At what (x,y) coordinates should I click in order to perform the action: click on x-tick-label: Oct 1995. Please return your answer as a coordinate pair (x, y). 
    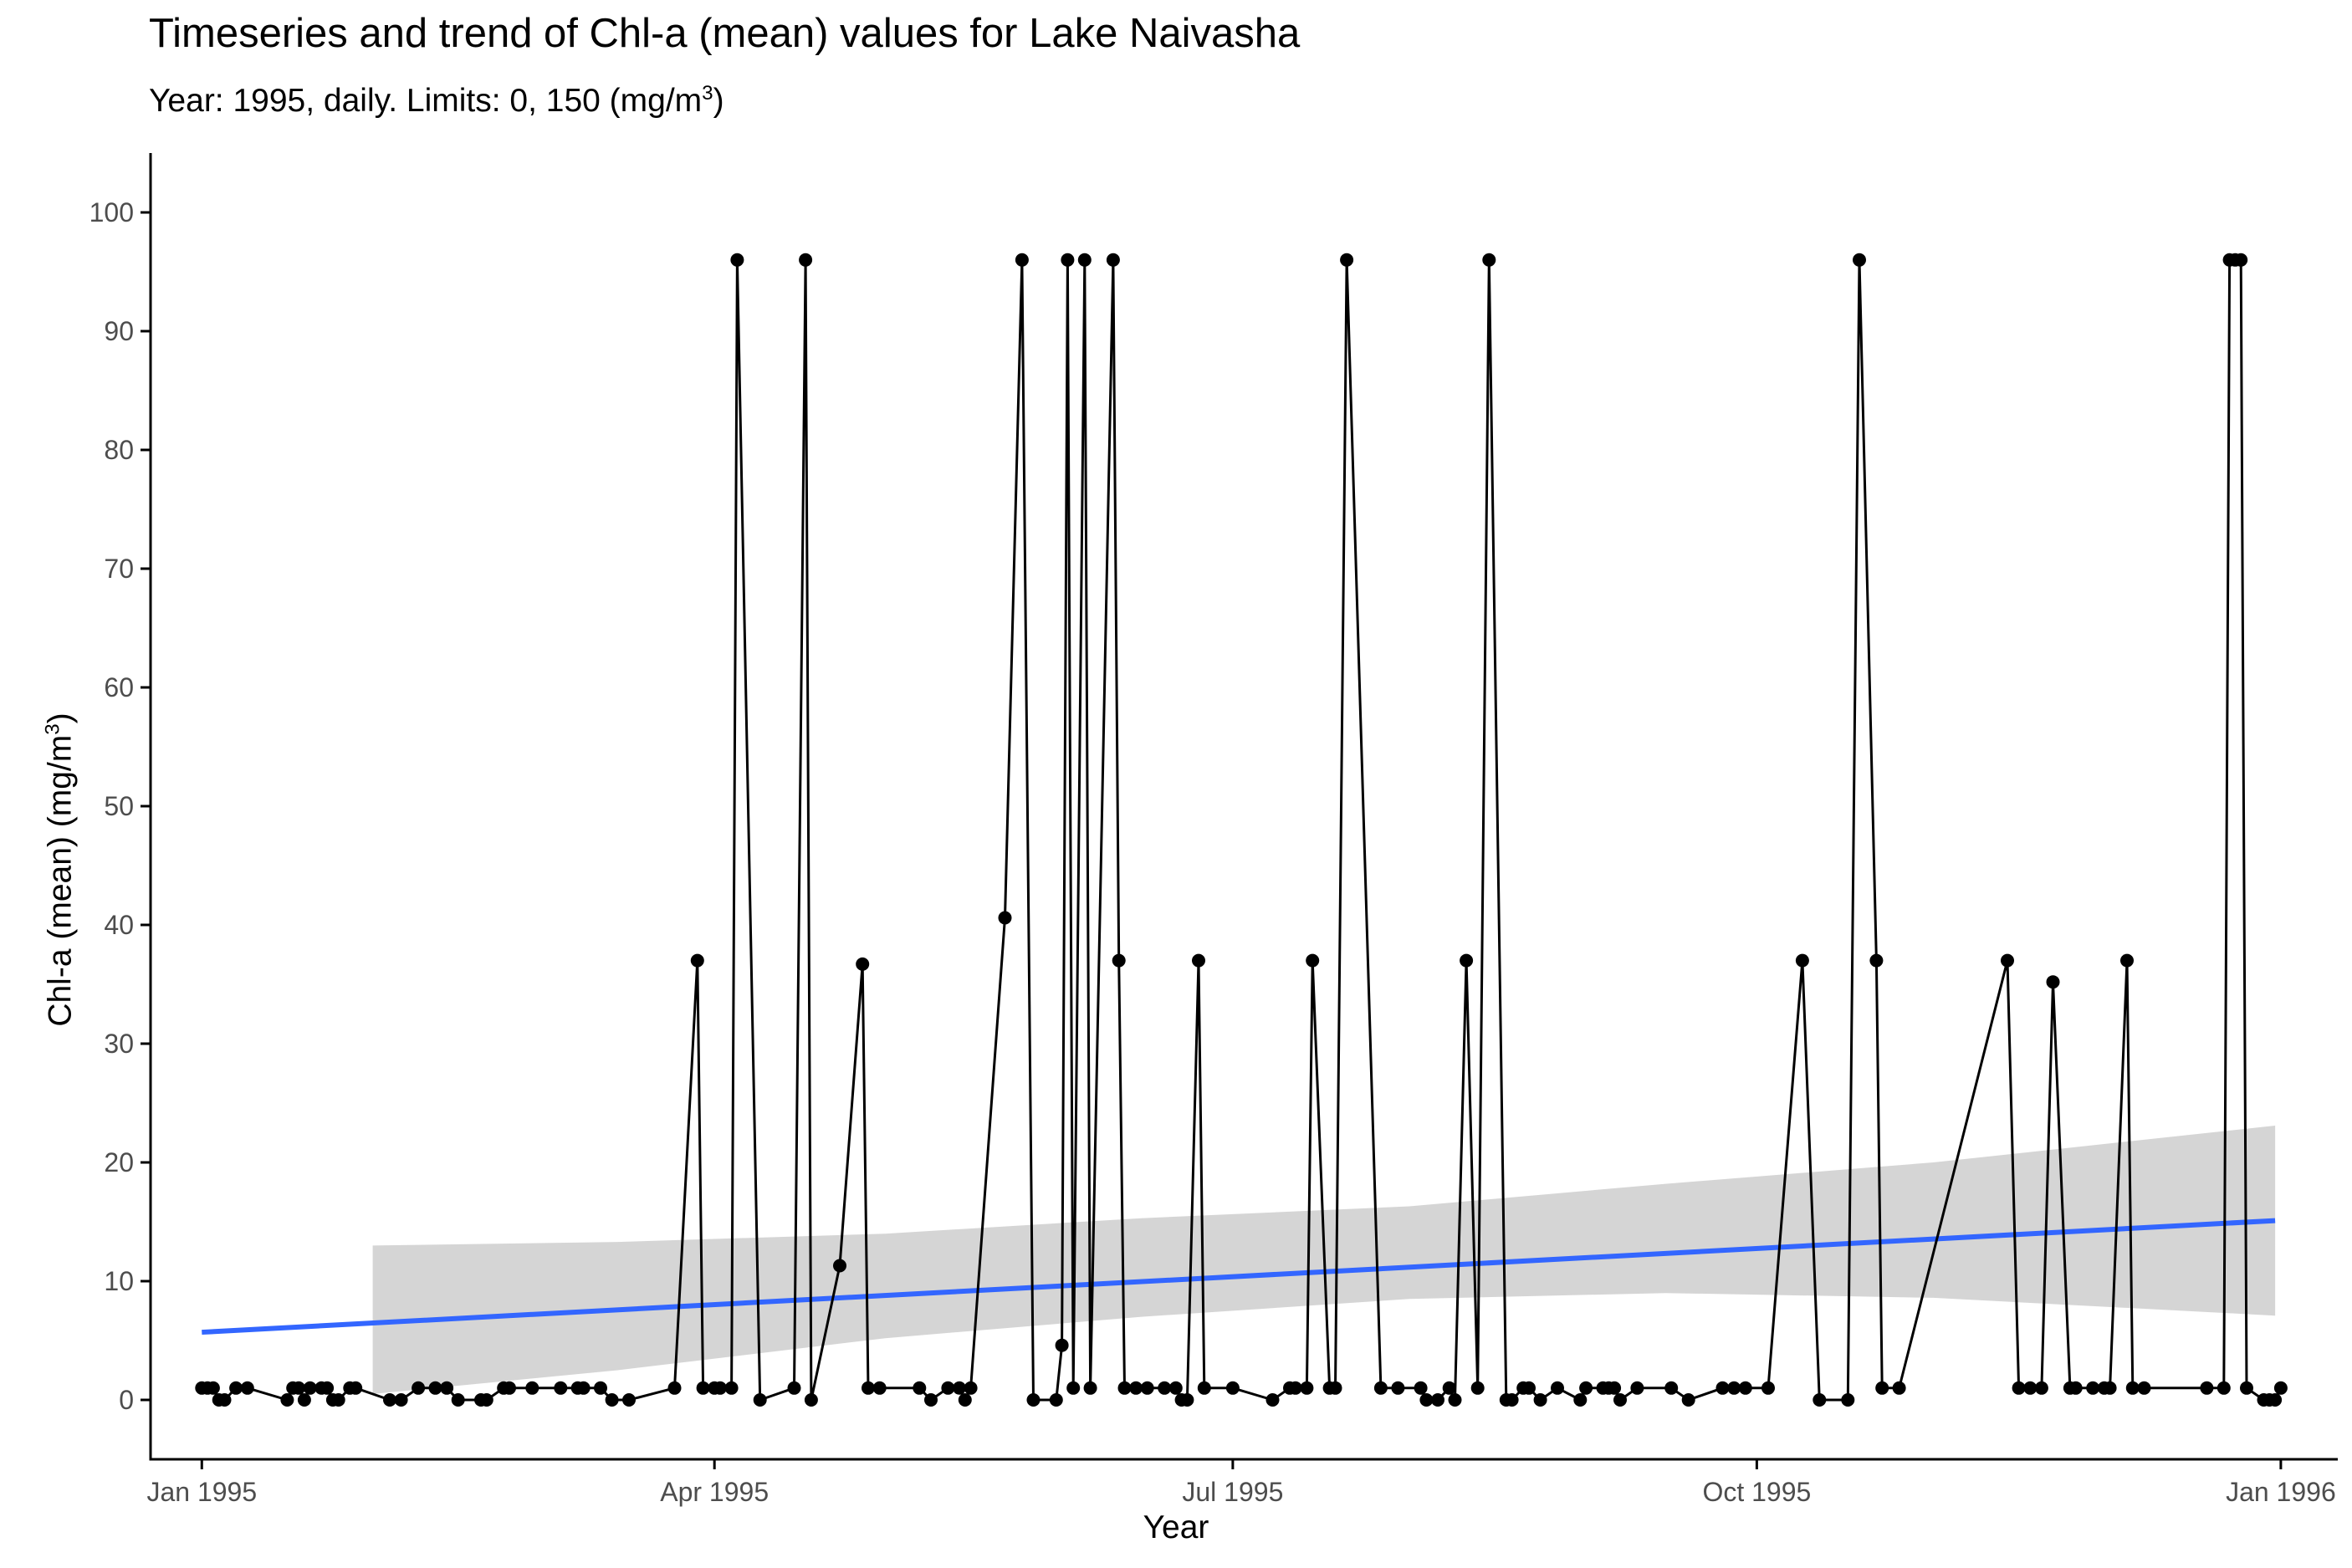
    Looking at the image, I should click on (1756, 1492).